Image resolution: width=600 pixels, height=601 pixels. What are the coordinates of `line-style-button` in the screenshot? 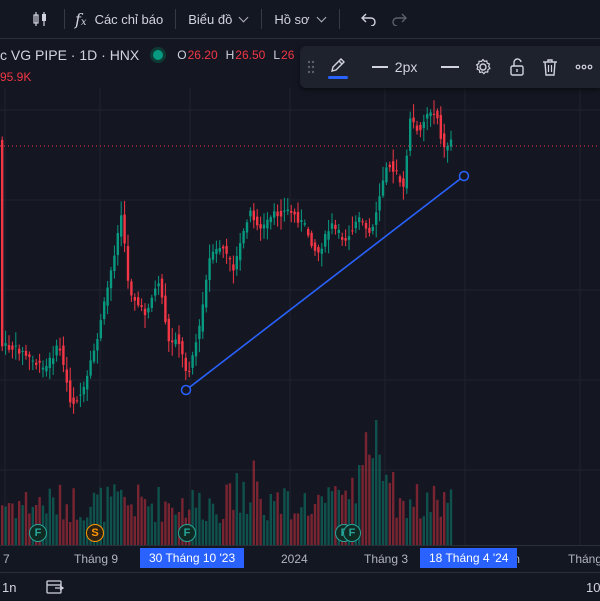 It's located at (450, 67).